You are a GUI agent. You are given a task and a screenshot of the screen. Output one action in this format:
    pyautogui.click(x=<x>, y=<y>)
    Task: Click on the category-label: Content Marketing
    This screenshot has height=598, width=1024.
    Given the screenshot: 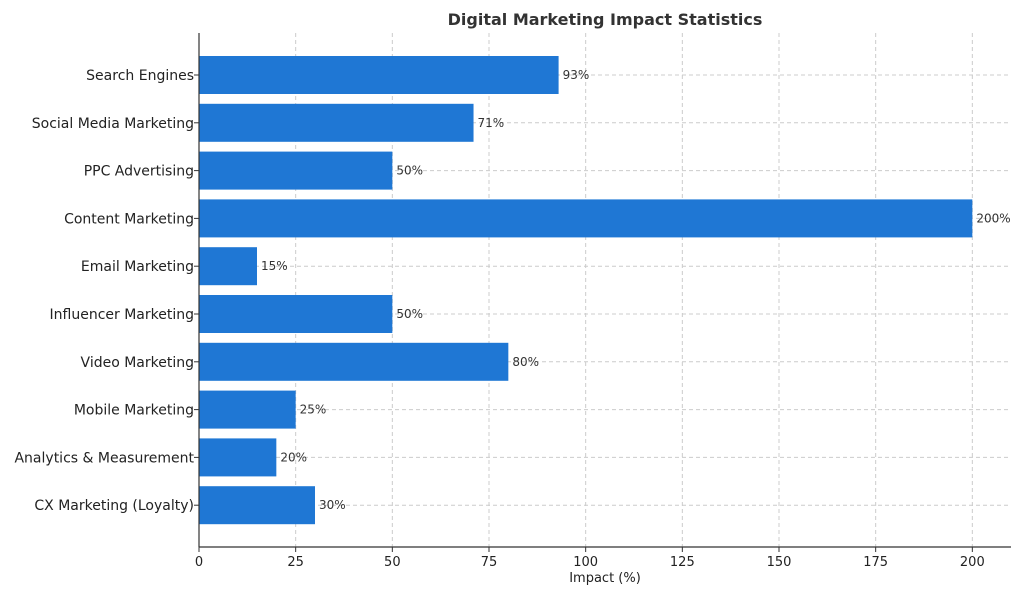 What is the action you would take?
    pyautogui.click(x=129, y=219)
    